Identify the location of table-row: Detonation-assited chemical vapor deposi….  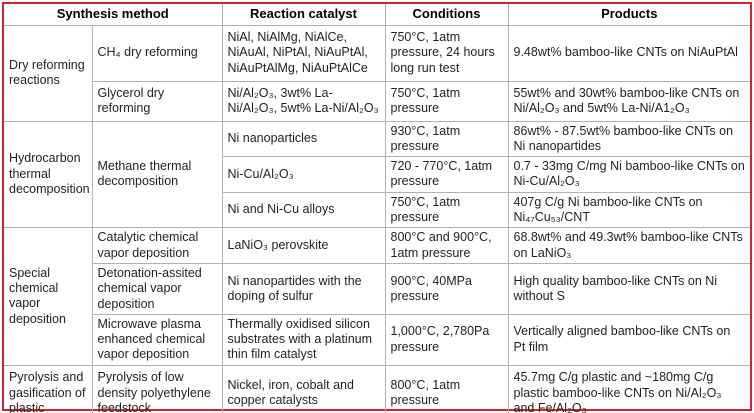
(377, 289).